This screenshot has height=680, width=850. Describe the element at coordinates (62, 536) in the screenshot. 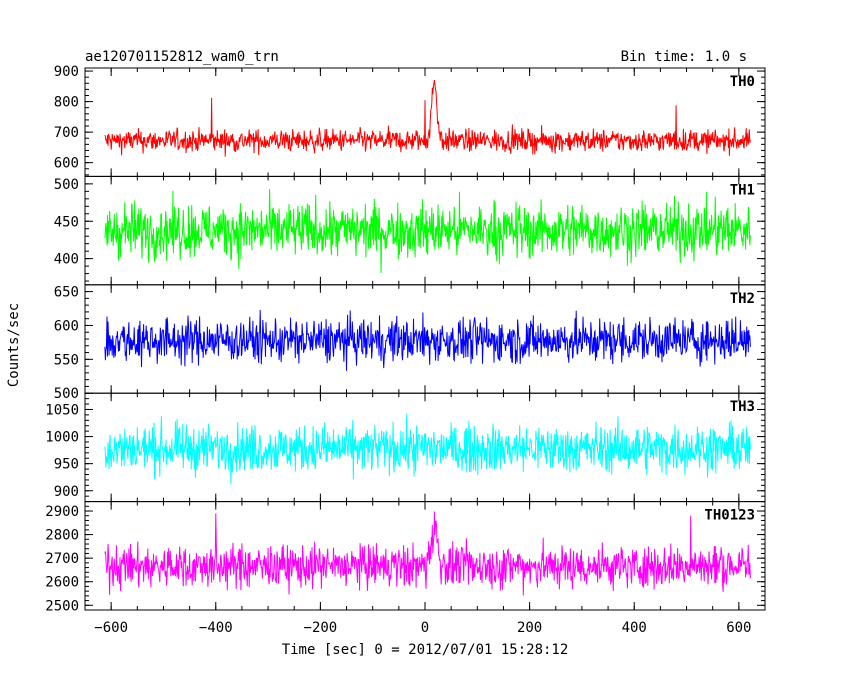

I see `y-tick-label: 2800` at that location.